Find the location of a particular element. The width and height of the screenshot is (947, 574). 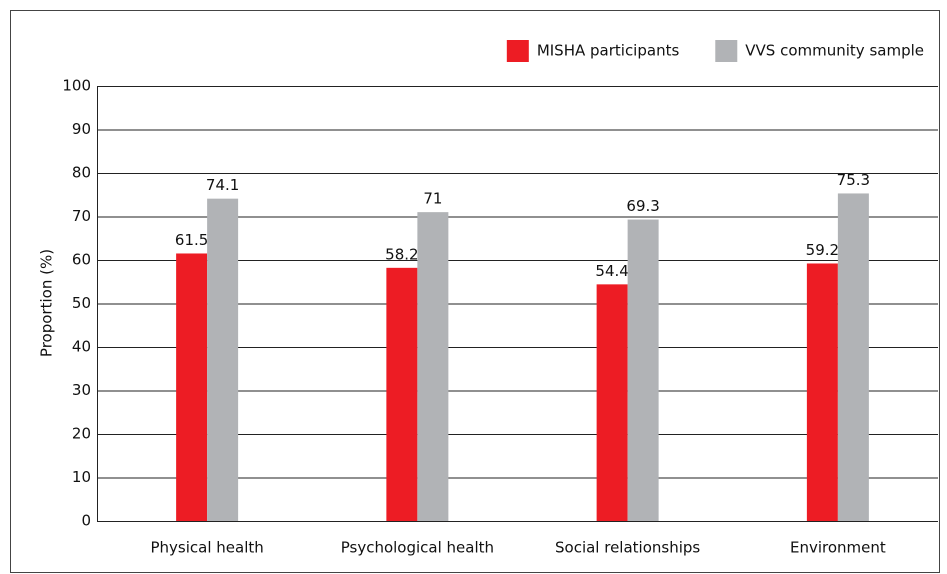

value-label: 69.3 is located at coordinates (642, 206).